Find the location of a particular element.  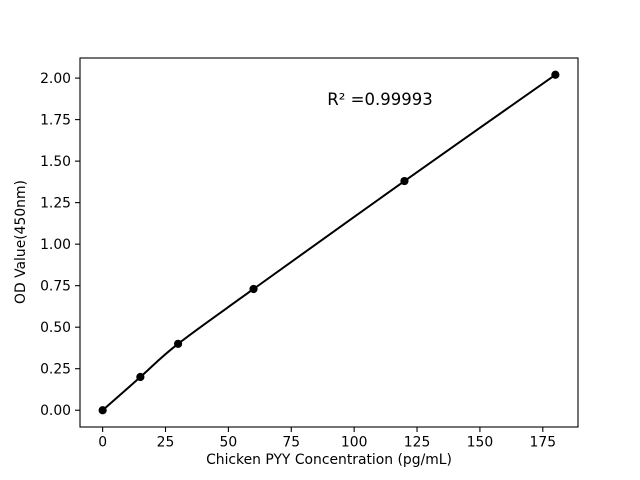

y-tick-label: 0.50 is located at coordinates (55, 328).